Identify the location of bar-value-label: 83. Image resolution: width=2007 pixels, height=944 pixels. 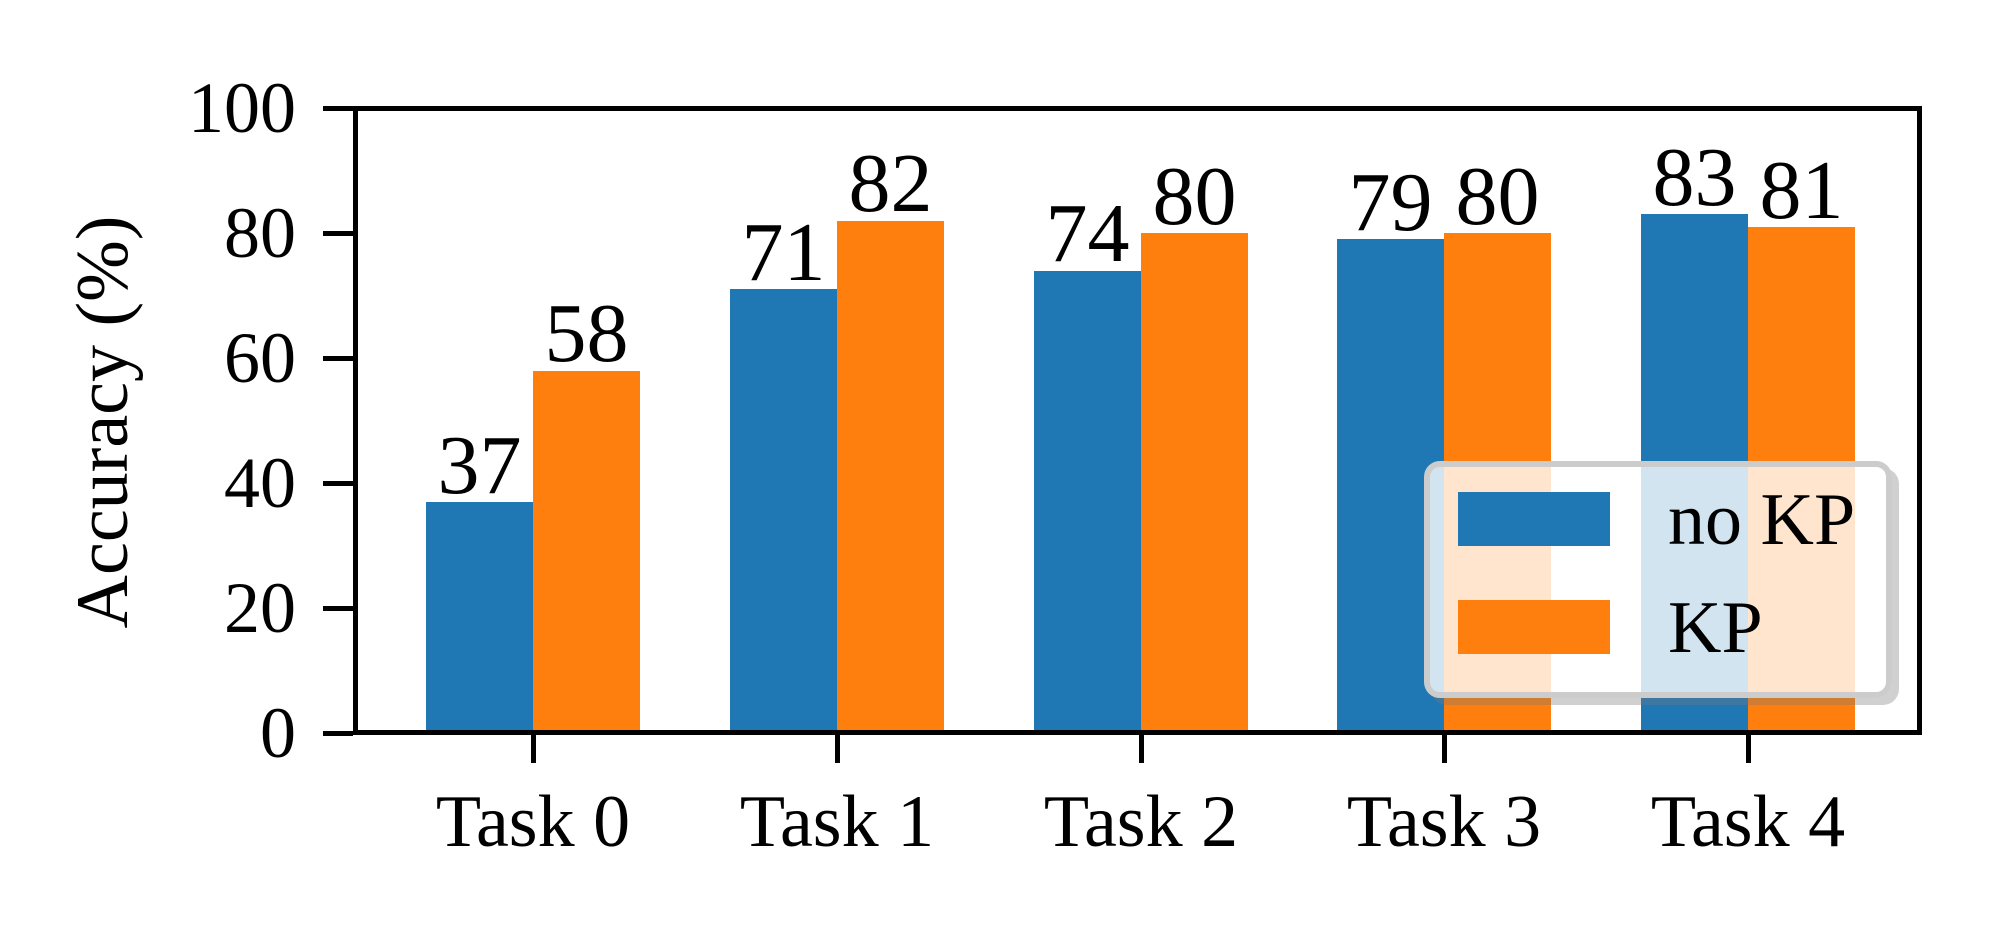
(1694, 178).